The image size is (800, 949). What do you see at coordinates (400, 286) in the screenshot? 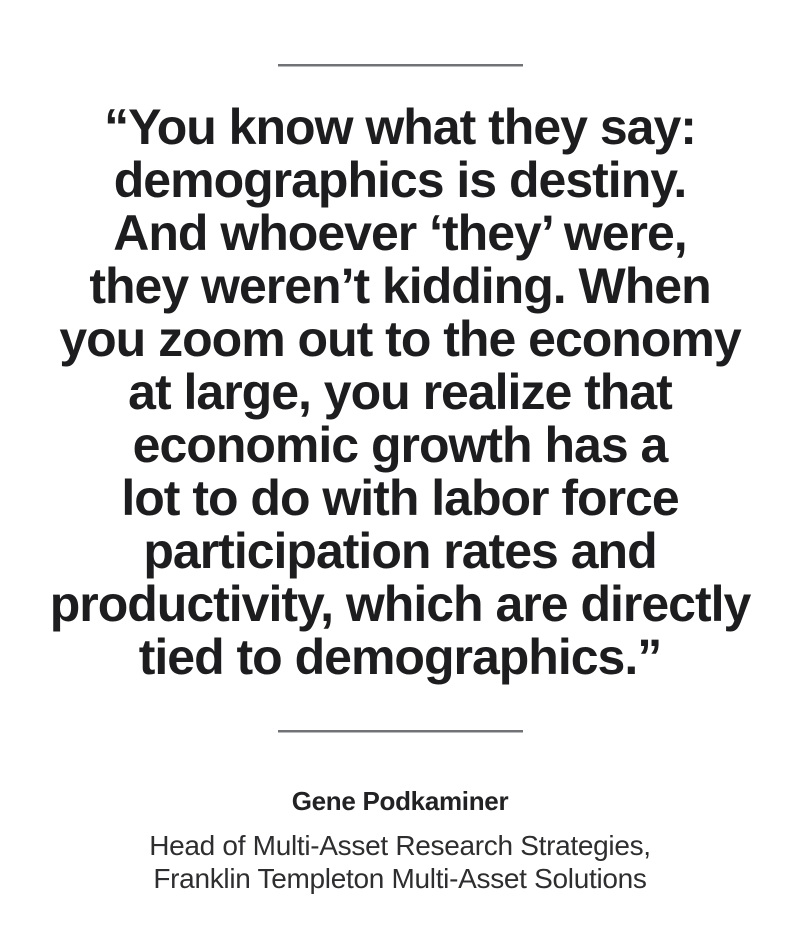
I see `quote-line: they weren’t kidding. When` at bounding box center [400, 286].